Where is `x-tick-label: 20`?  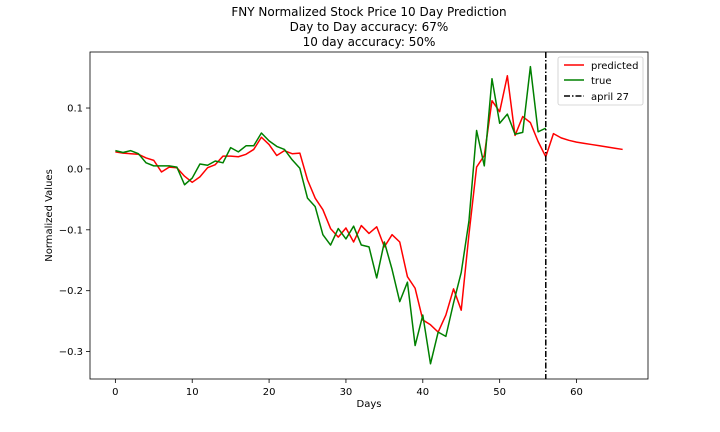 x-tick-label: 20 is located at coordinates (269, 392).